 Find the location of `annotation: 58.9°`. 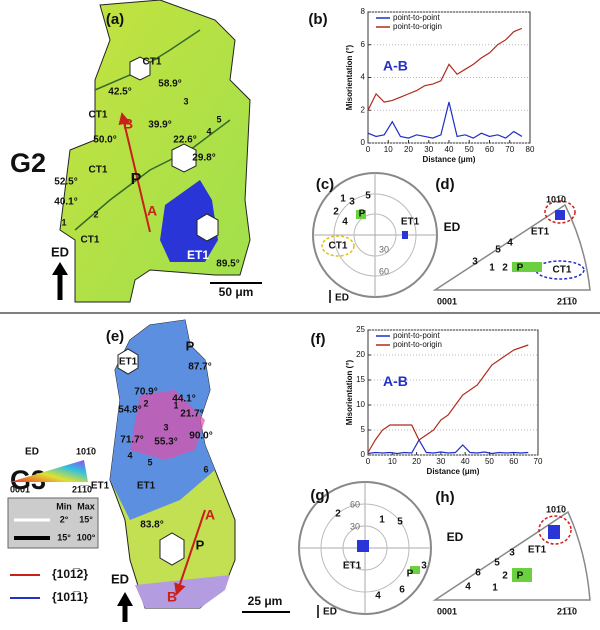

annotation: 58.9° is located at coordinates (169, 84).